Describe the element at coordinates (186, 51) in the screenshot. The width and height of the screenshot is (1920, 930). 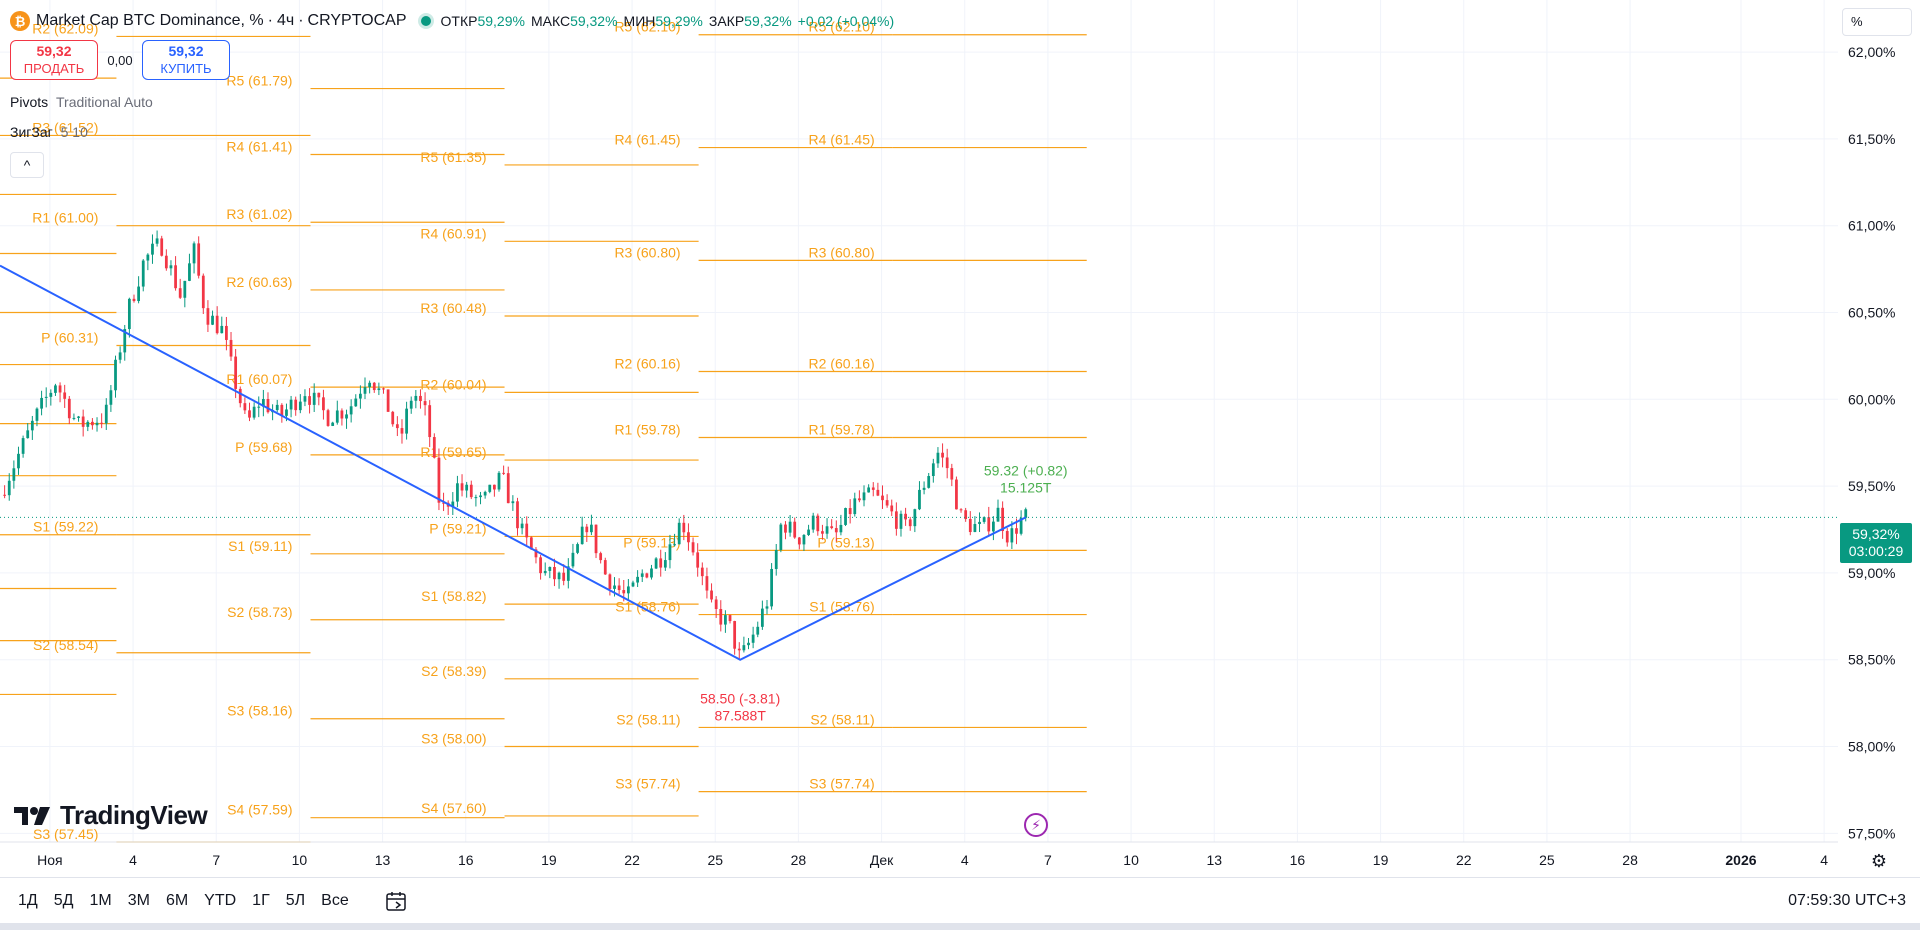
I see `buy-price: 59,32` at that location.